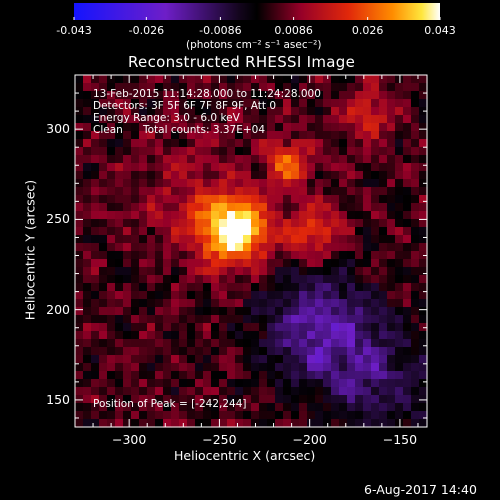  Describe the element at coordinates (146, 30) in the screenshot. I see `colorbar-tick-label: -0.026` at that location.